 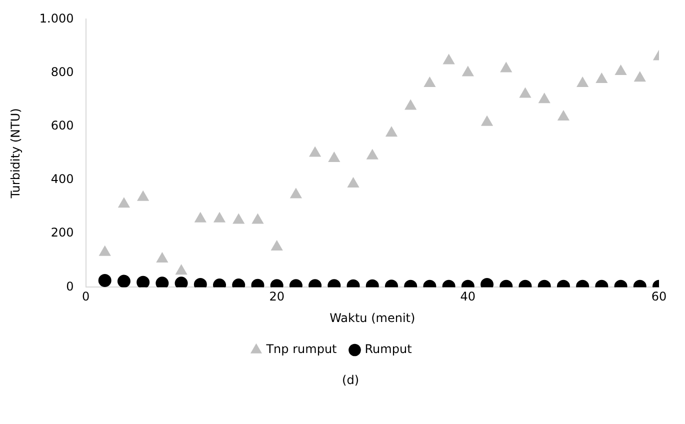 What do you see at coordinates (659, 297) in the screenshot?
I see `x-tick-label: 60` at bounding box center [659, 297].